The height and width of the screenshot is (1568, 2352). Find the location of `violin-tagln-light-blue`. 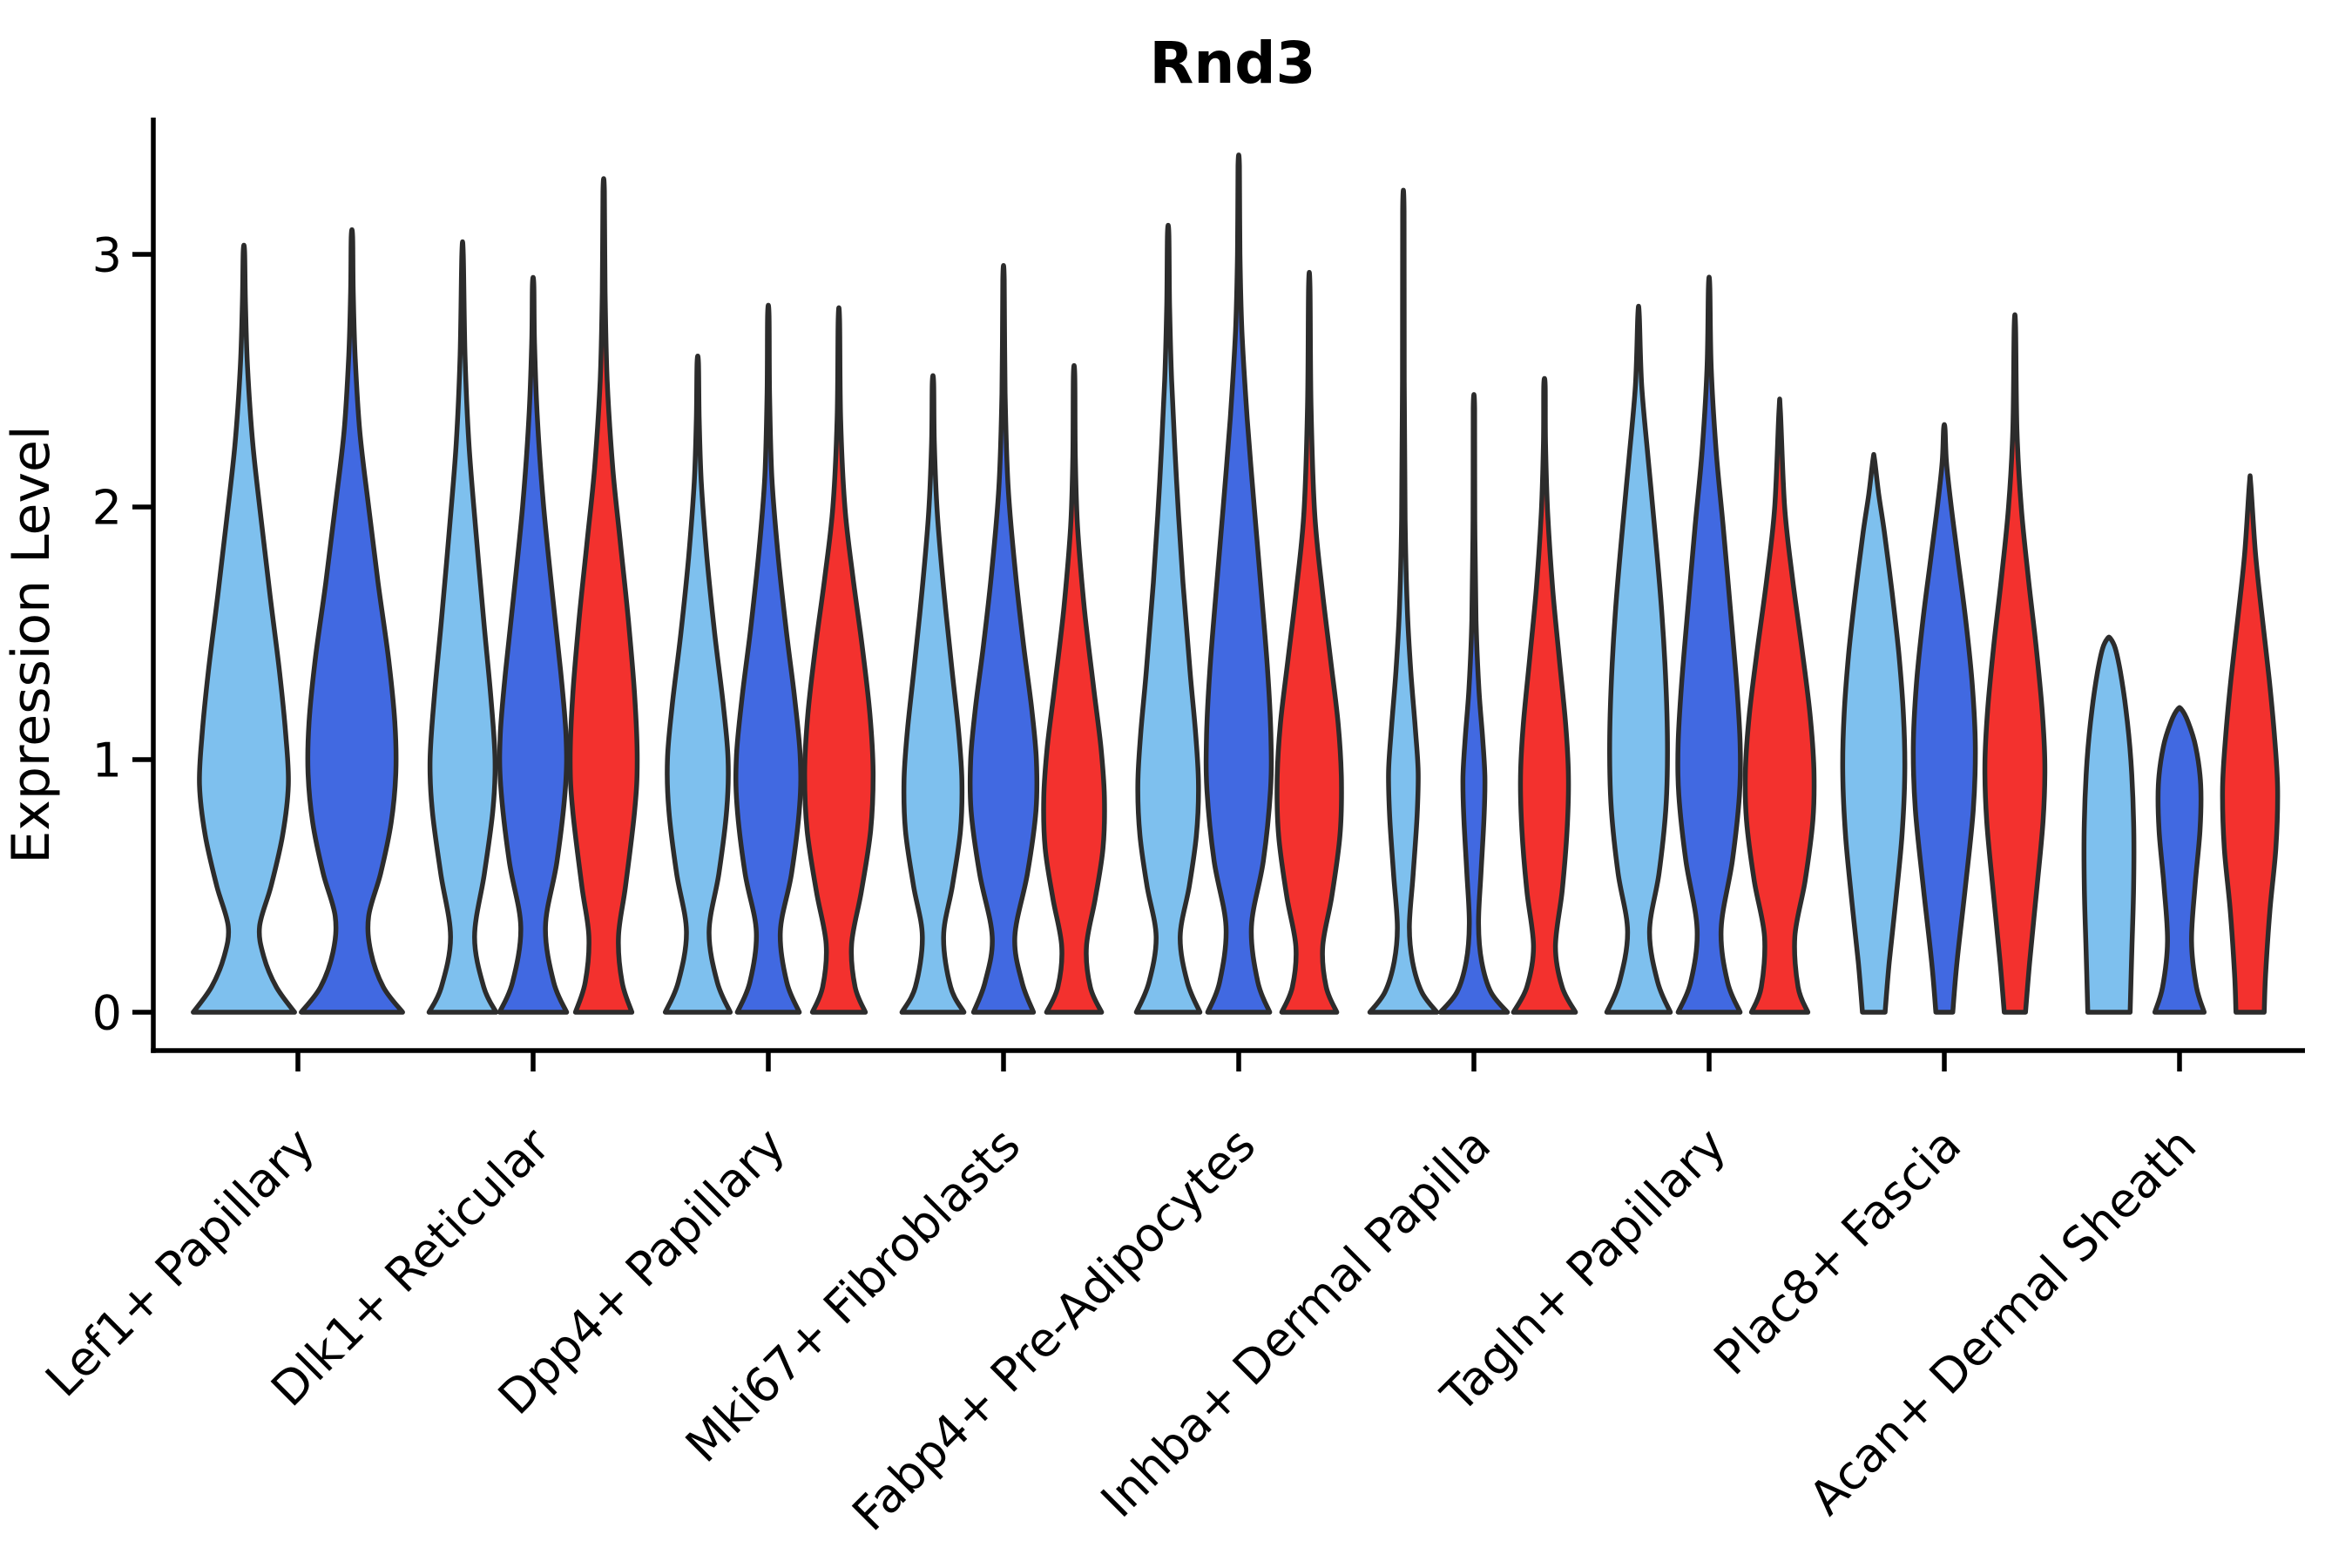

violin-tagln-light-blue is located at coordinates (1638, 659).